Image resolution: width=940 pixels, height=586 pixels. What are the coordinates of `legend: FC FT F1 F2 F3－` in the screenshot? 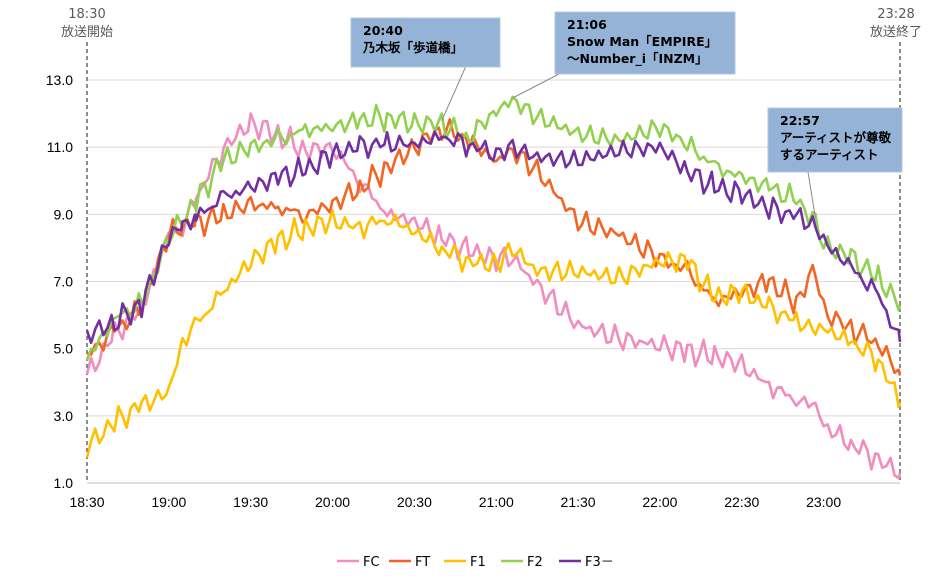 It's located at (475, 562).